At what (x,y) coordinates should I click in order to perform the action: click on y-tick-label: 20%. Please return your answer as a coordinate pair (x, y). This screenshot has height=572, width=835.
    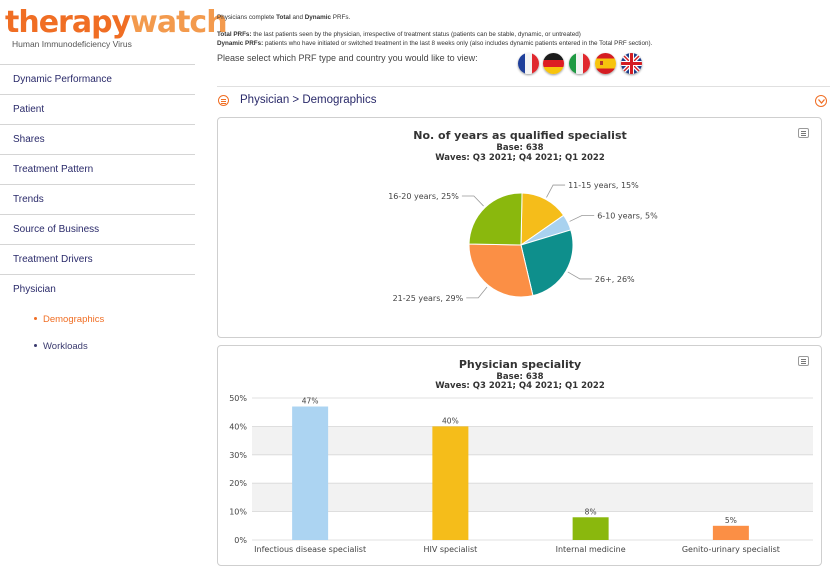
    Looking at the image, I should click on (238, 483).